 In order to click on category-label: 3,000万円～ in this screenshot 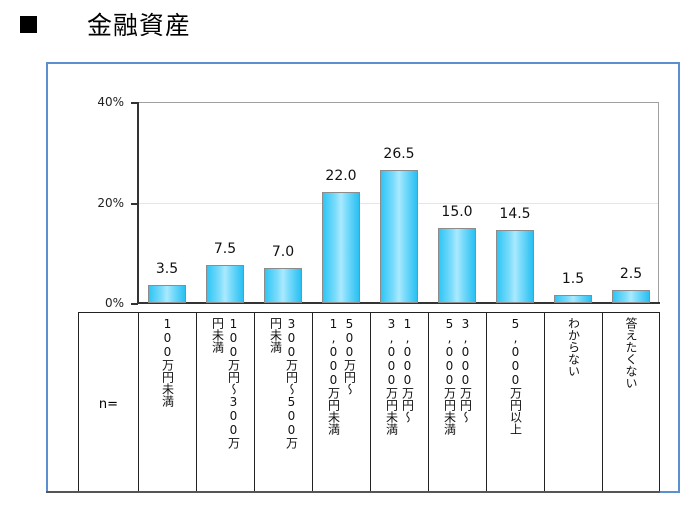, I will do `click(465, 370)`.